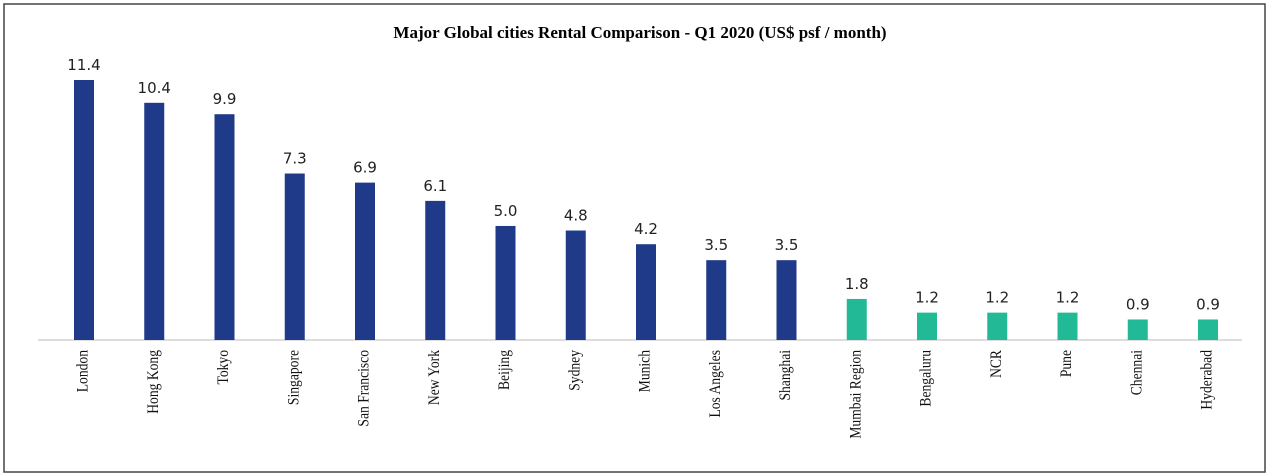 The height and width of the screenshot is (476, 1269). What do you see at coordinates (855, 393) in the screenshot?
I see `x-tick-label: Mumbai Region` at bounding box center [855, 393].